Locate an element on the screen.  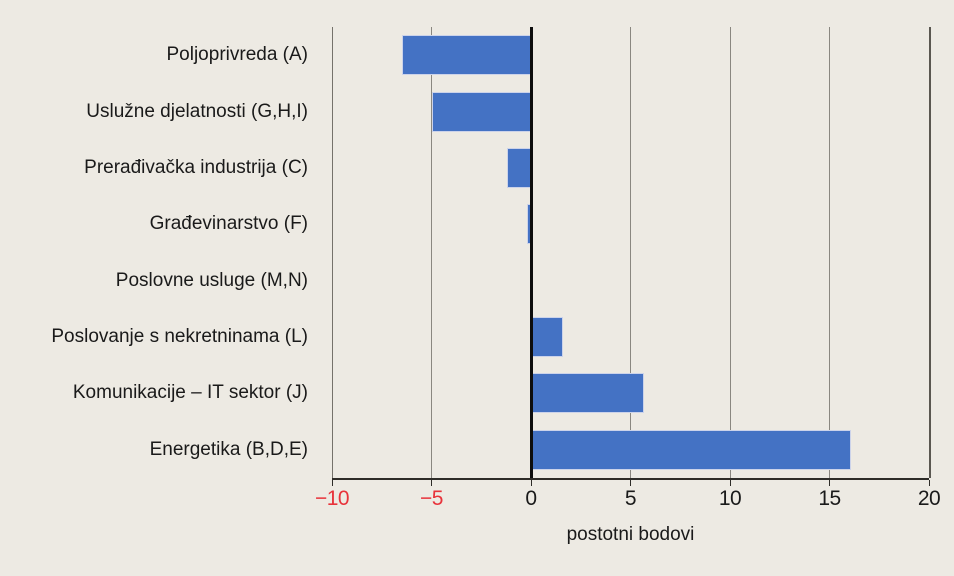
x-tick-label: 15 is located at coordinates (829, 498).